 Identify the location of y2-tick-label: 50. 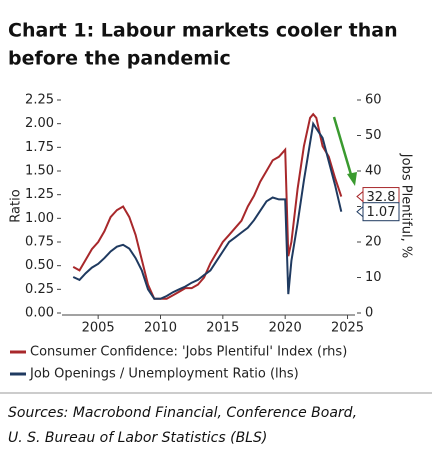
(373, 135).